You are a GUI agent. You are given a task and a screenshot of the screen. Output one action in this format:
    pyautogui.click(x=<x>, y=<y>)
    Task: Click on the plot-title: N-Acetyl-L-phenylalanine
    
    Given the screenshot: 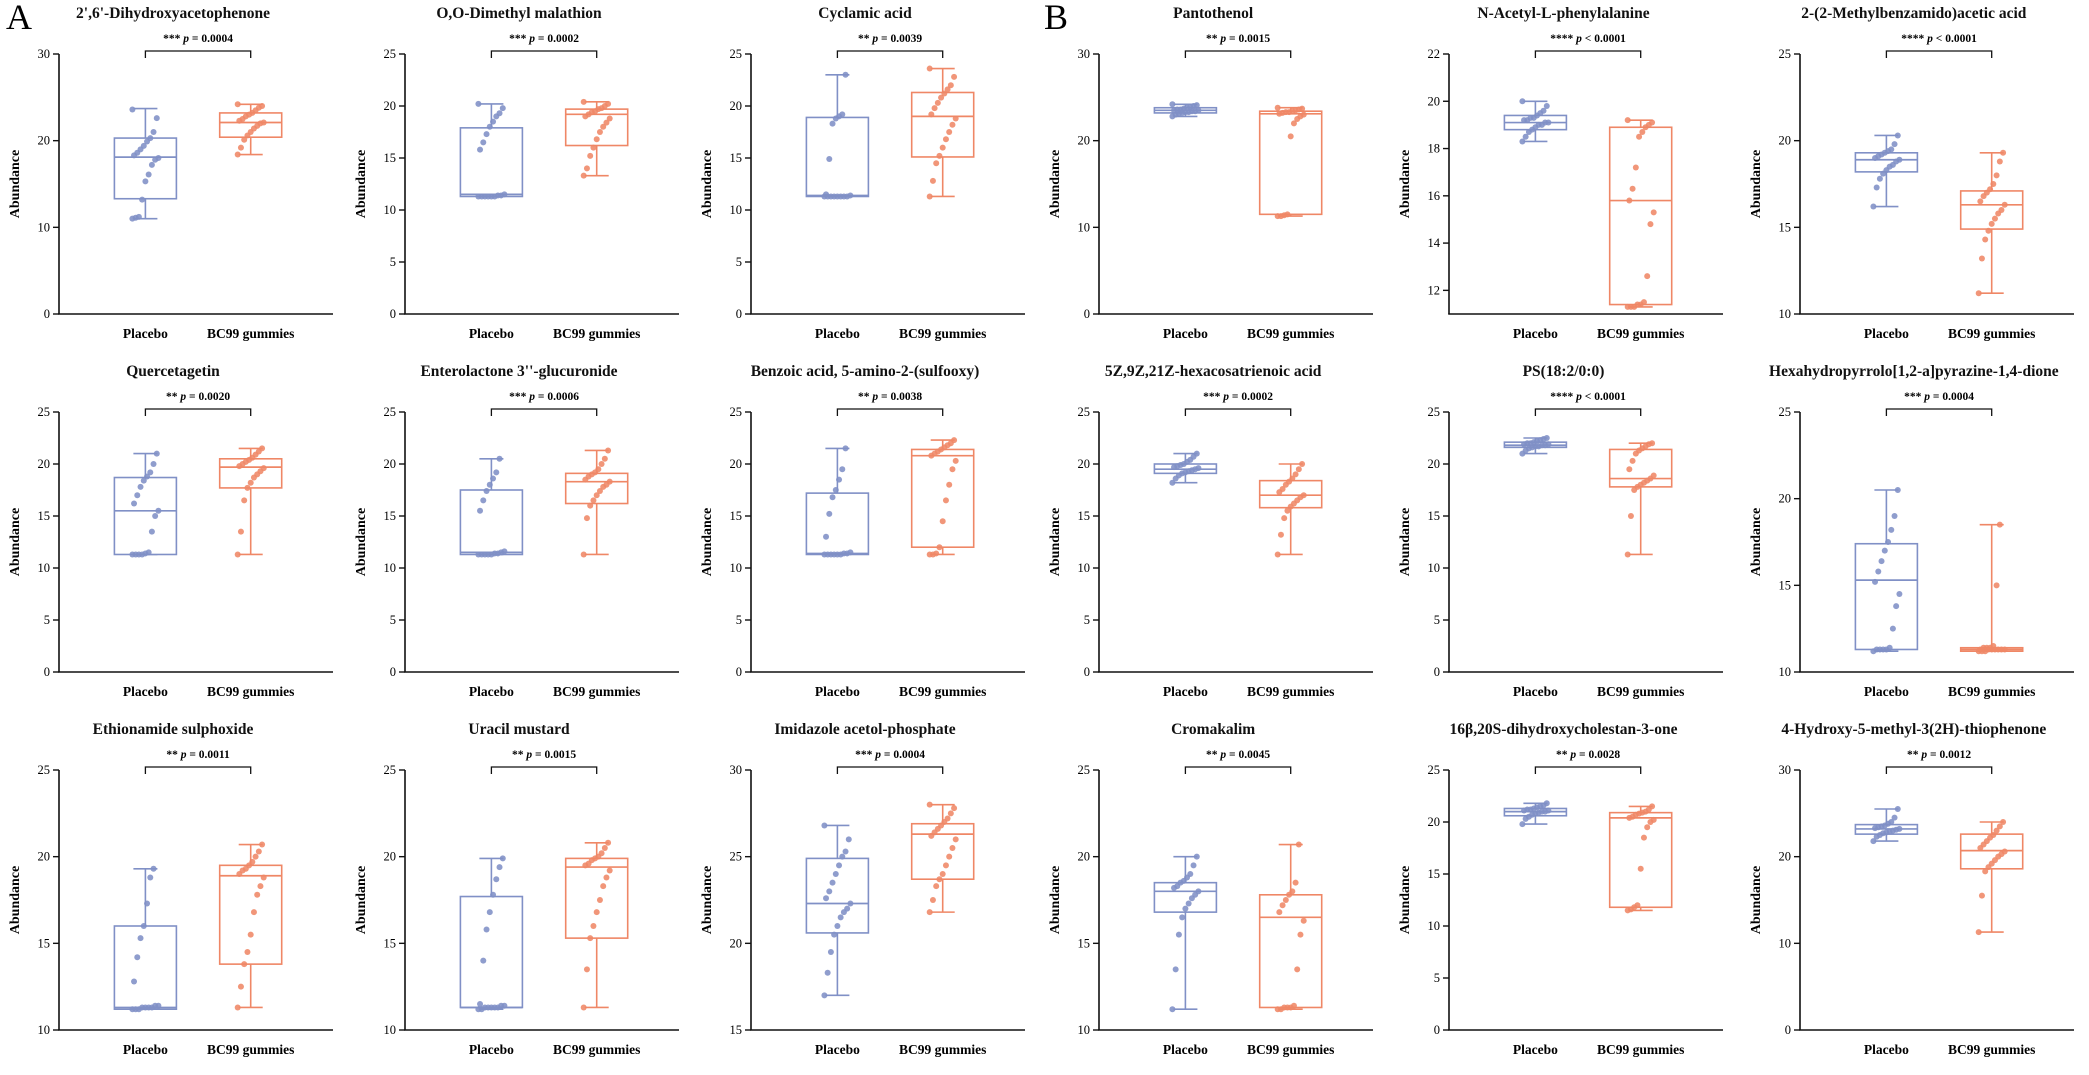 What is the action you would take?
    pyautogui.click(x=1563, y=13)
    